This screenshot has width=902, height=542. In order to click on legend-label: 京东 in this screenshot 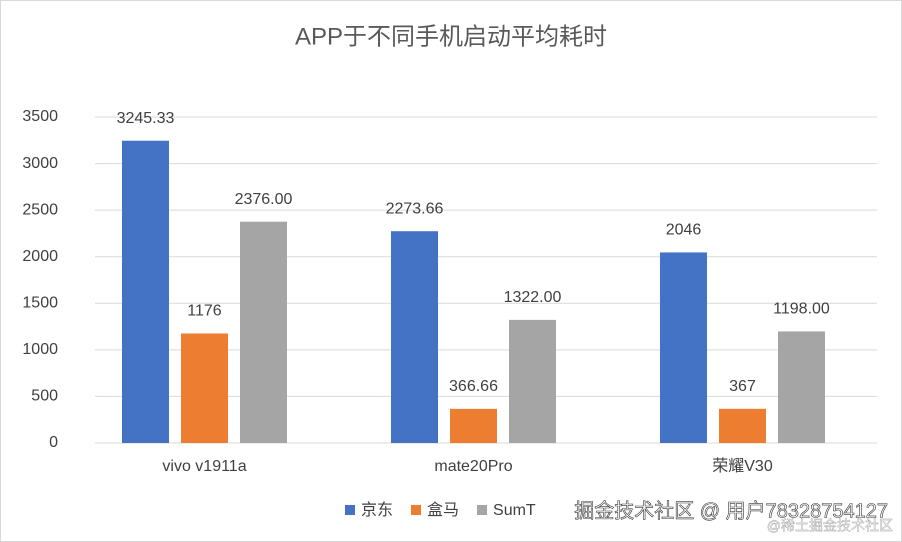, I will do `click(377, 510)`.